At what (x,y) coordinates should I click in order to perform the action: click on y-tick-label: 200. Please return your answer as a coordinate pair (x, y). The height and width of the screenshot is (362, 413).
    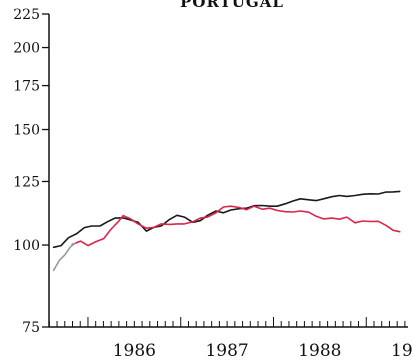
    Looking at the image, I should click on (26, 49).